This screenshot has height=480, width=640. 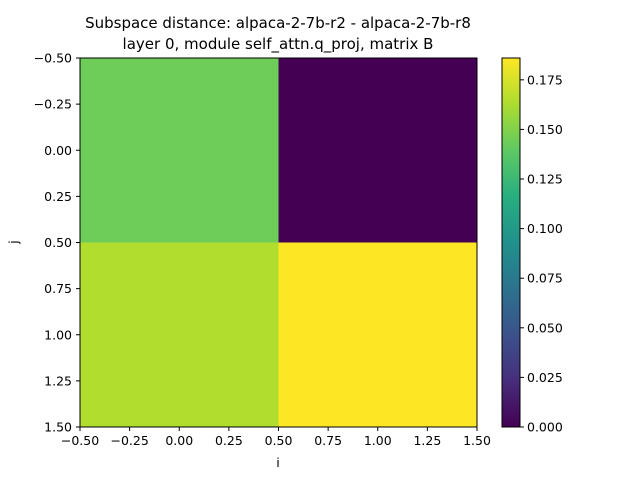 I want to click on y-tick-label: 1.00, so click(x=58, y=334).